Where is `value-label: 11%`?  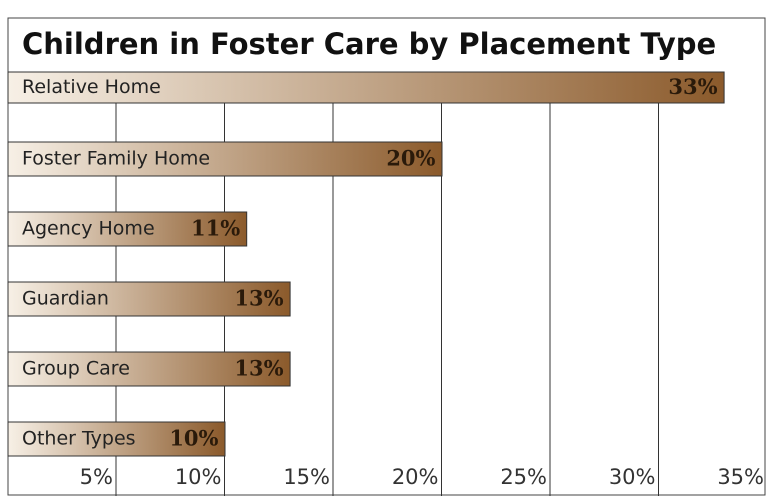 value-label: 11% is located at coordinates (215, 228).